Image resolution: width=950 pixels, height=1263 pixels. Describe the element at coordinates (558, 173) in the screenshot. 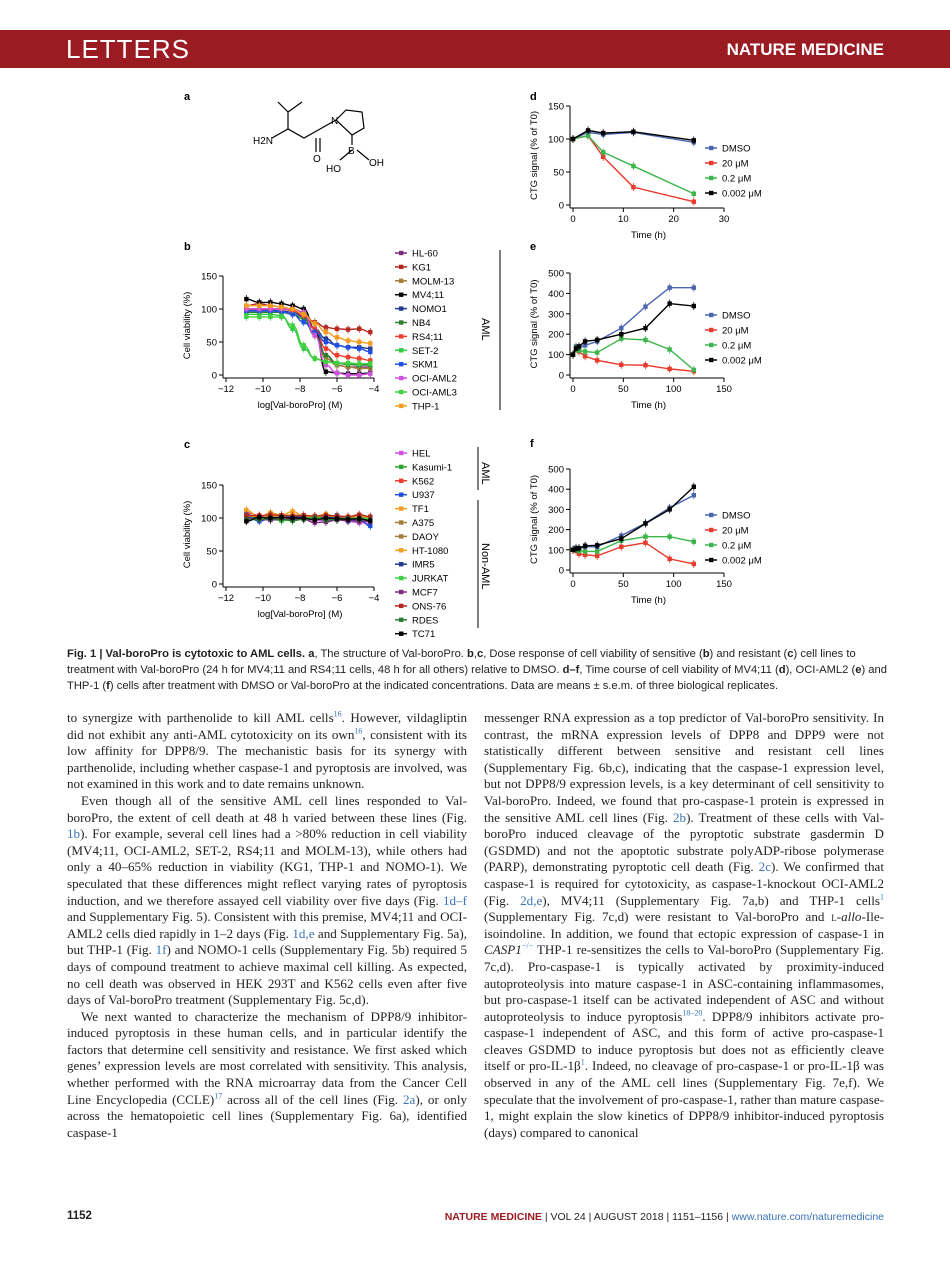

I see `y-tick-label: 50` at that location.